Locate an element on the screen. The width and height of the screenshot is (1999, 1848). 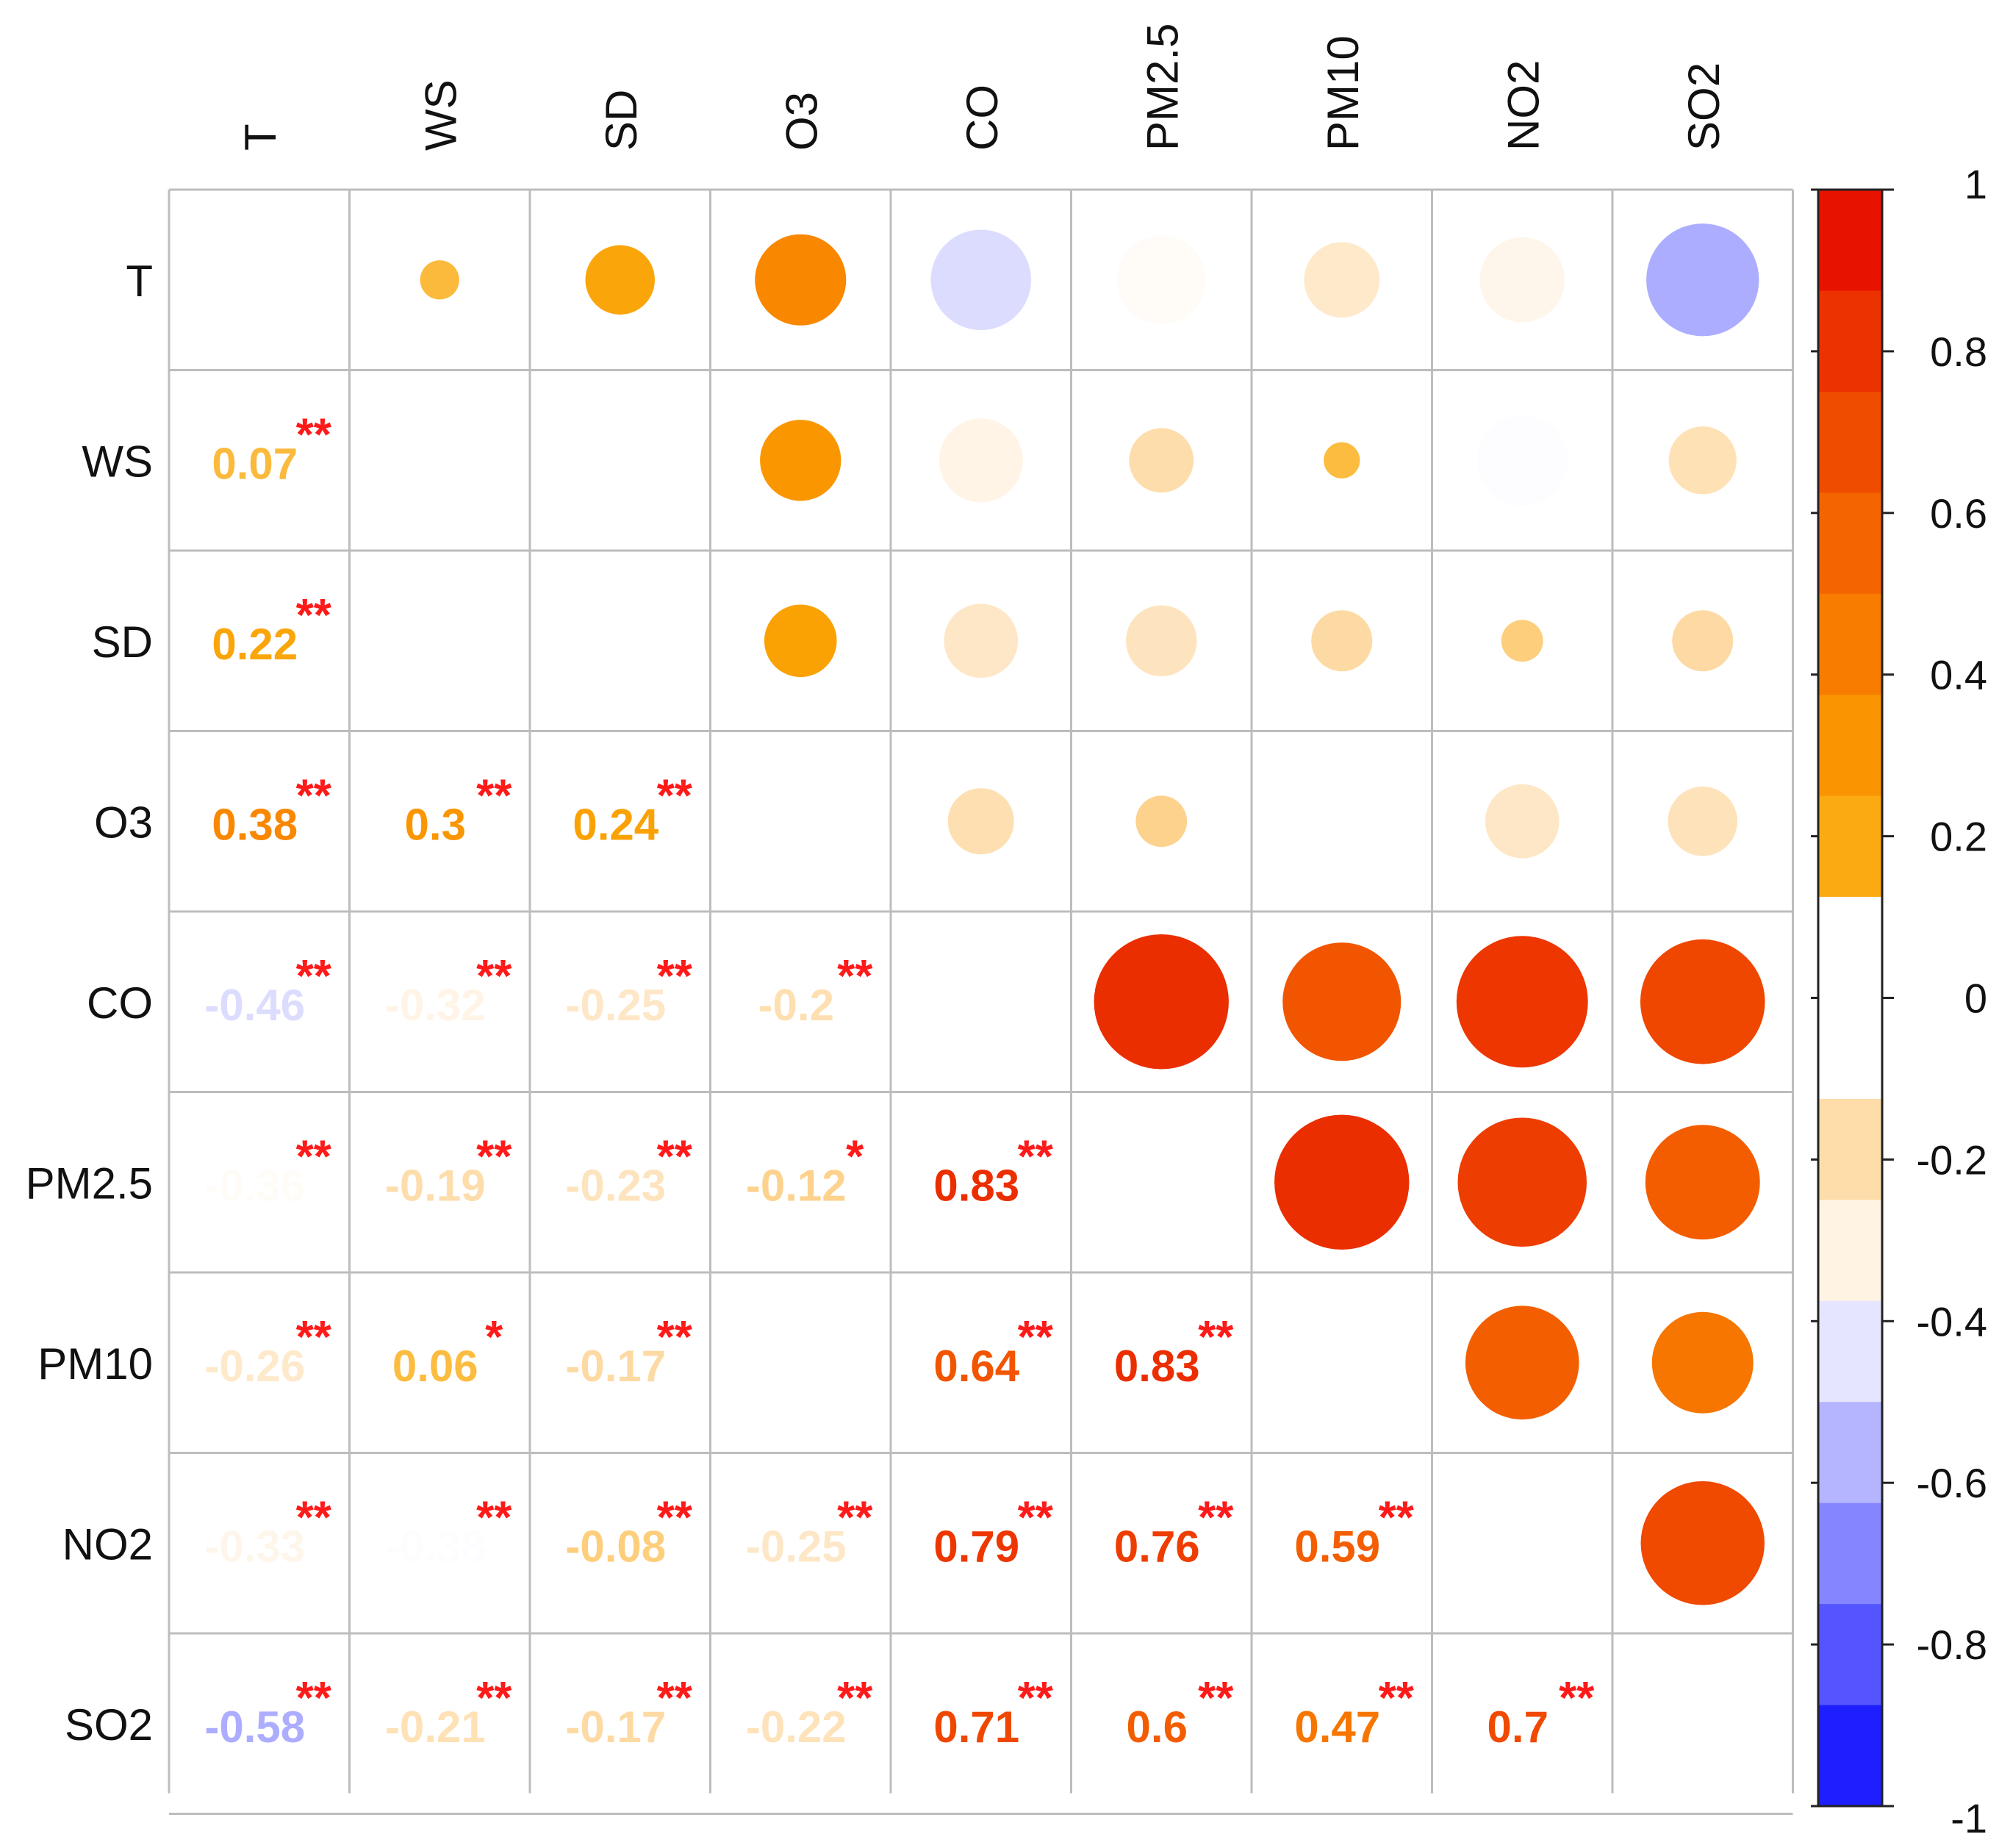
corr-circle-T-O3 is located at coordinates (801, 280).